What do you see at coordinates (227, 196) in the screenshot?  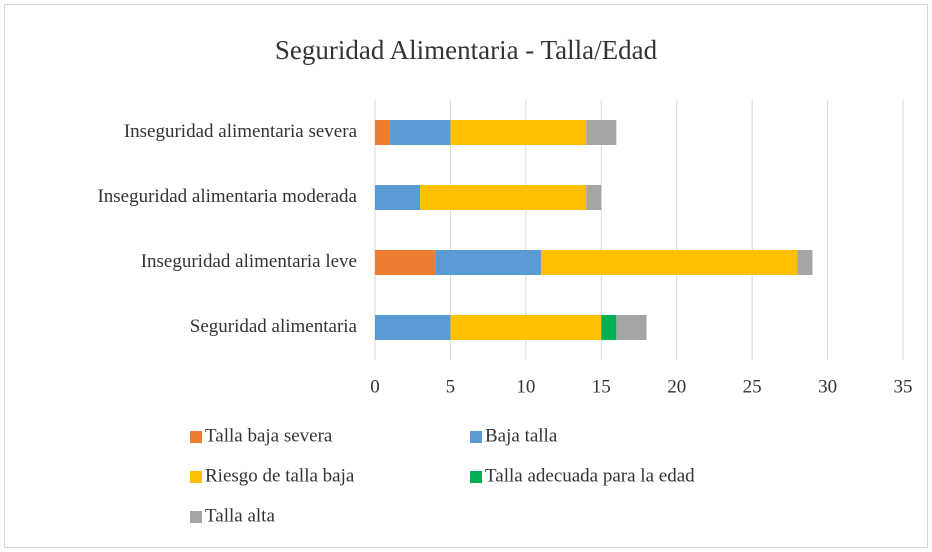 I see `y-tick-label: Inseguridad alimentaria moderada` at bounding box center [227, 196].